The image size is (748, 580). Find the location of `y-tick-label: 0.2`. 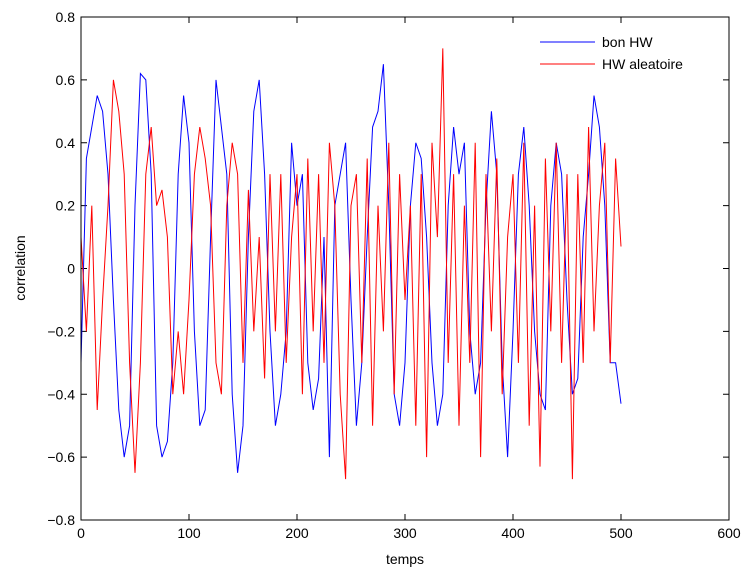

y-tick-label: 0.2 is located at coordinates (66, 206).